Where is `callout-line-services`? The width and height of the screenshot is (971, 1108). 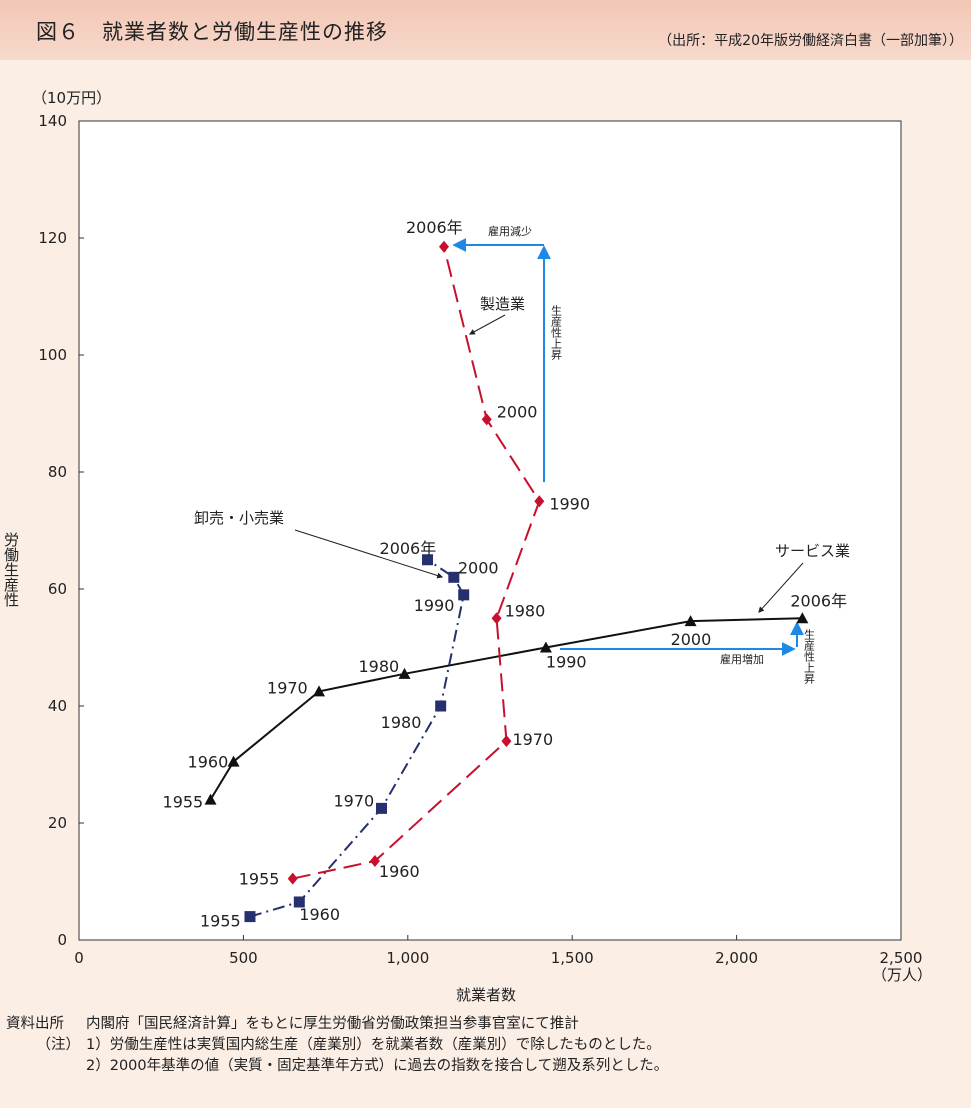 callout-line-services is located at coordinates (781, 587).